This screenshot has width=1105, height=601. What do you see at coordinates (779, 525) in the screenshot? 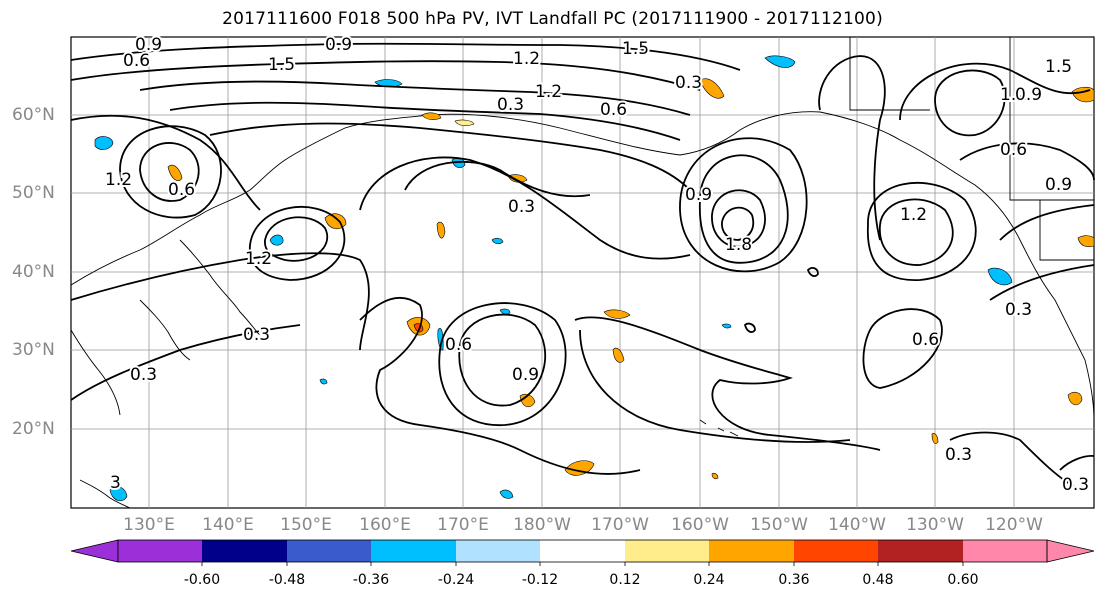
I see `lon-label-150w: 150°W` at bounding box center [779, 525].